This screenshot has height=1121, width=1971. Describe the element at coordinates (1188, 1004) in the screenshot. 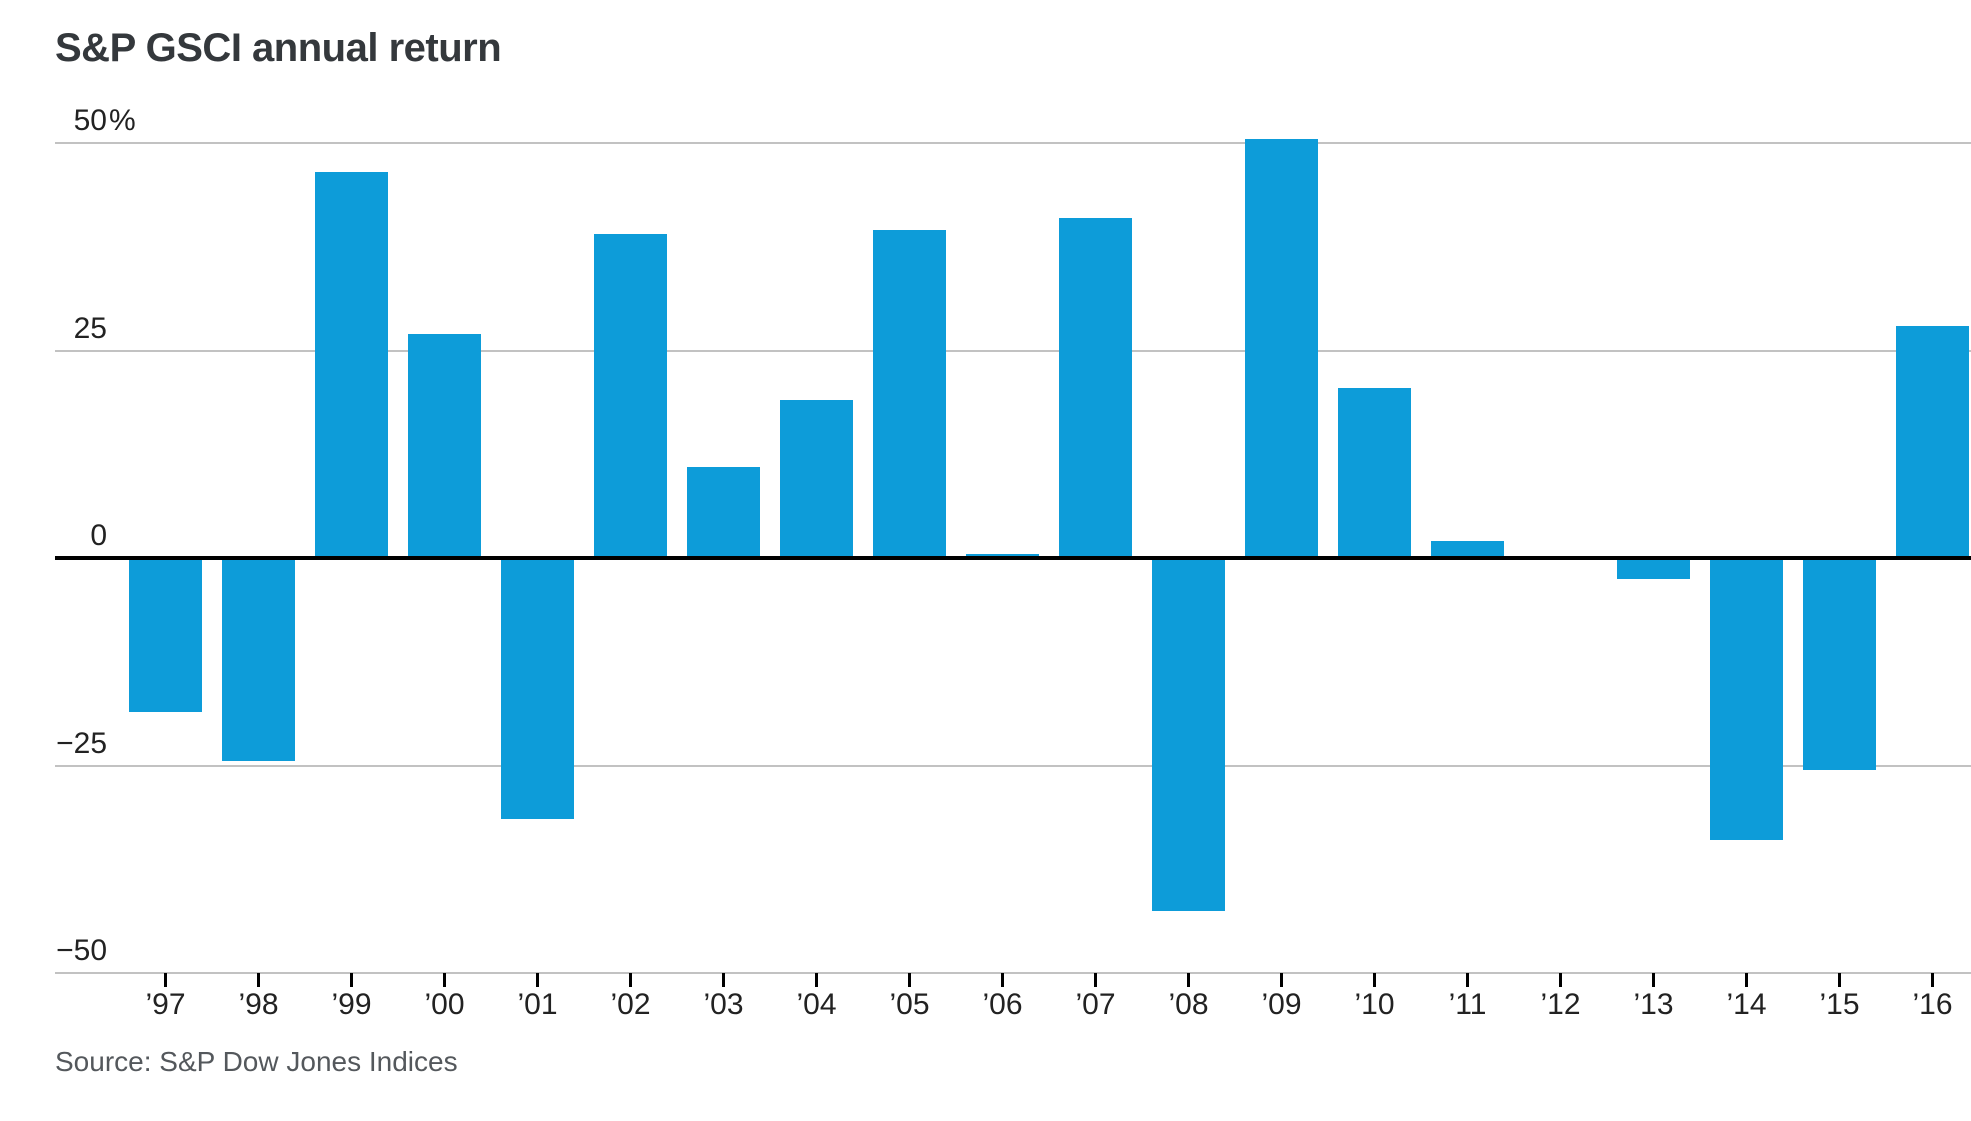

I see `x-axis-label-08: ’08` at that location.